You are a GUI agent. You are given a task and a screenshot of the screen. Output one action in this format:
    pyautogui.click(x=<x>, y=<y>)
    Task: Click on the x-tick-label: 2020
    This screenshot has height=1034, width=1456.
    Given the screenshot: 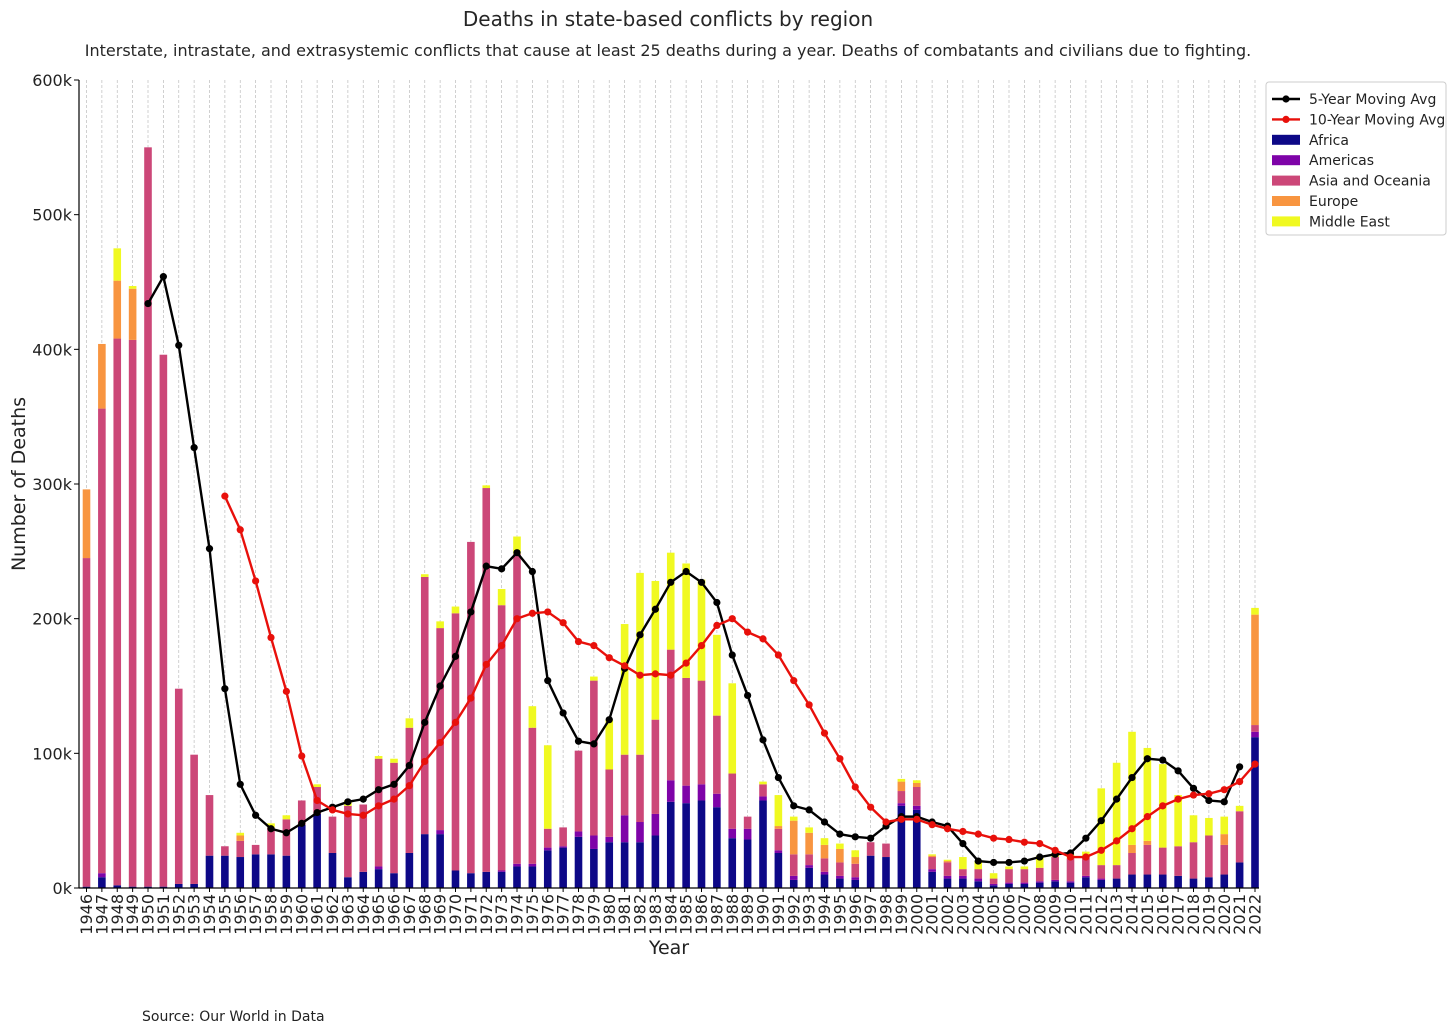 What is the action you would take?
    pyautogui.click(x=1224, y=914)
    